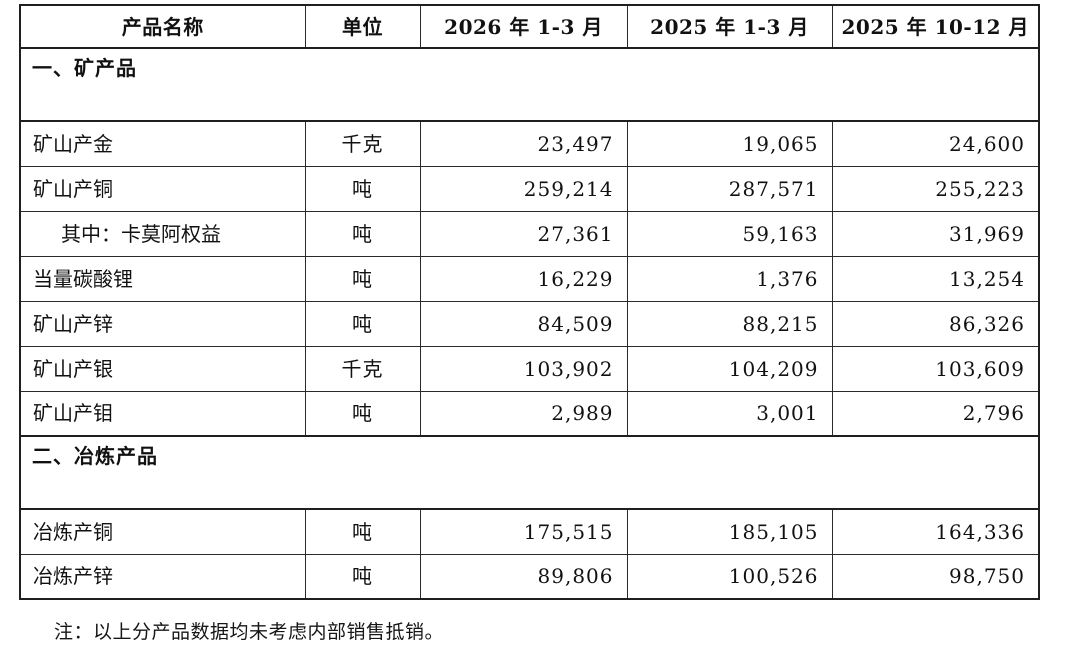 Image resolution: width=1080 pixels, height=667 pixels. I want to click on value-2026-q1: 23,497, so click(523, 143).